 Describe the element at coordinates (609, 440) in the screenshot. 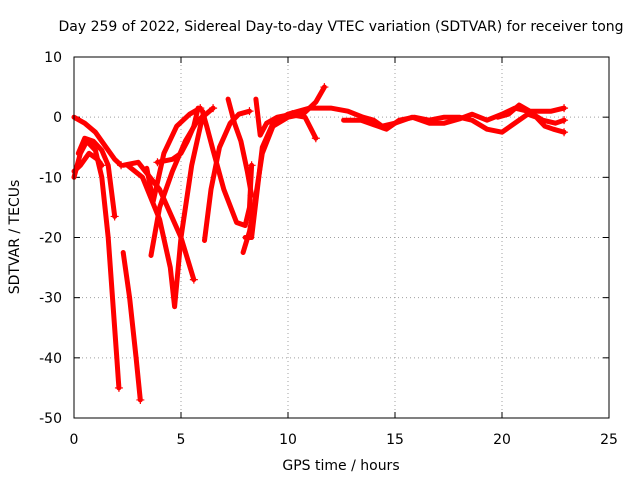

I see `x-tick-label: 25` at that location.